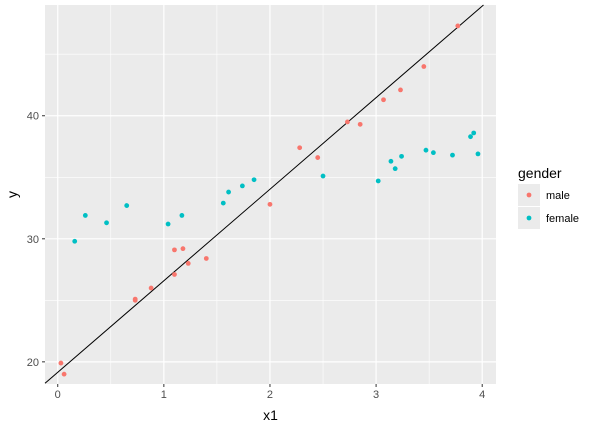  I want to click on y-axis-ticks: 20 30 40, so click(36, 240).